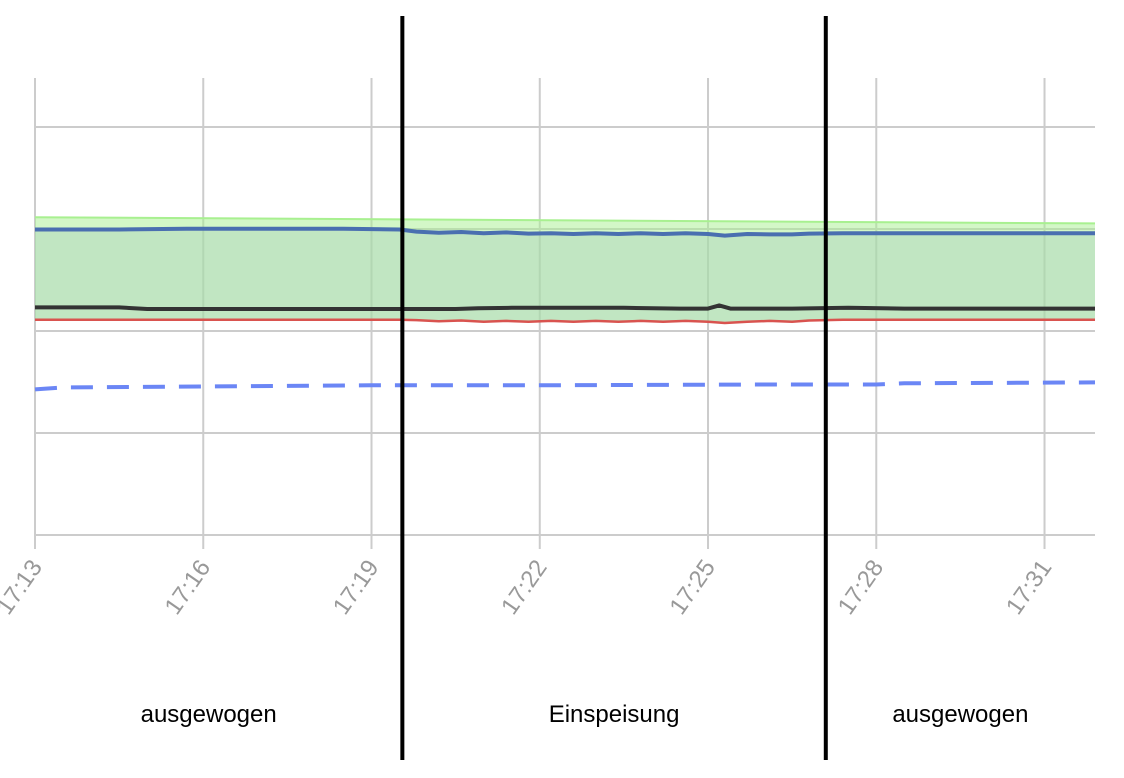 This screenshot has height=778, width=1124. Describe the element at coordinates (524, 587) in the screenshot. I see `x-tick-label: 17:22` at that location.